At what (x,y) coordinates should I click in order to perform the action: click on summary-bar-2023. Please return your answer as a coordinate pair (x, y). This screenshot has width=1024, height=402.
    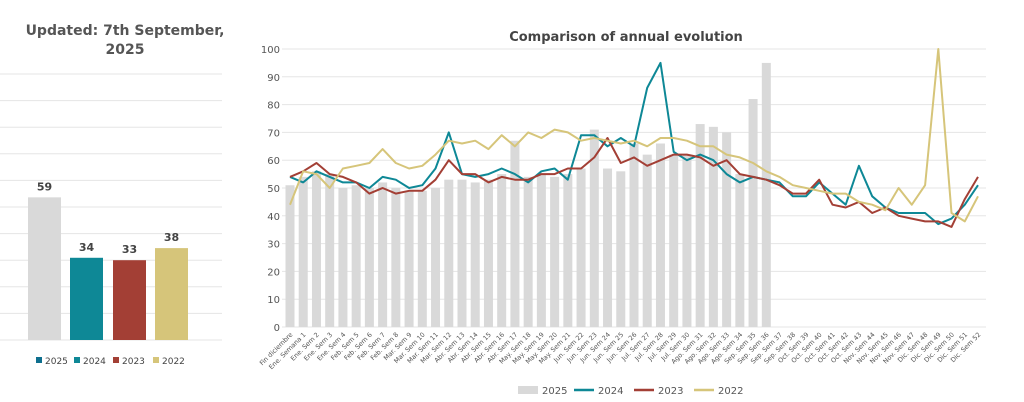
    Looking at the image, I should click on (129, 300).